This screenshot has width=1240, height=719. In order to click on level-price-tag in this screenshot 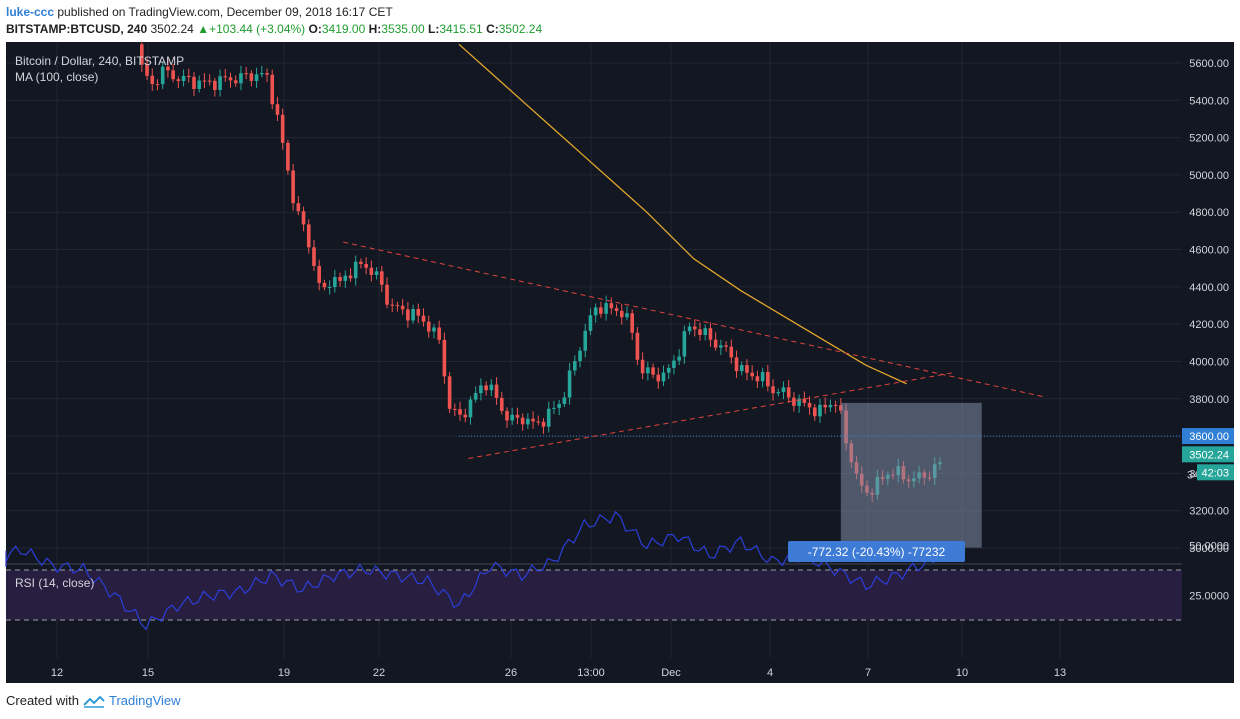, I will do `click(1208, 436)`.